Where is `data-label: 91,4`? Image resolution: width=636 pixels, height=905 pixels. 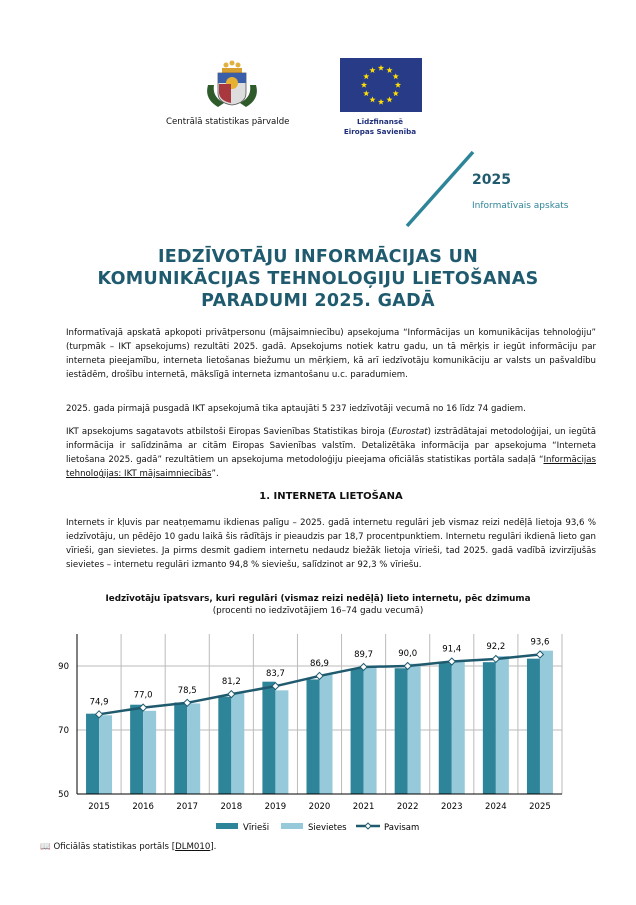
data-label: 91,4 is located at coordinates (451, 650).